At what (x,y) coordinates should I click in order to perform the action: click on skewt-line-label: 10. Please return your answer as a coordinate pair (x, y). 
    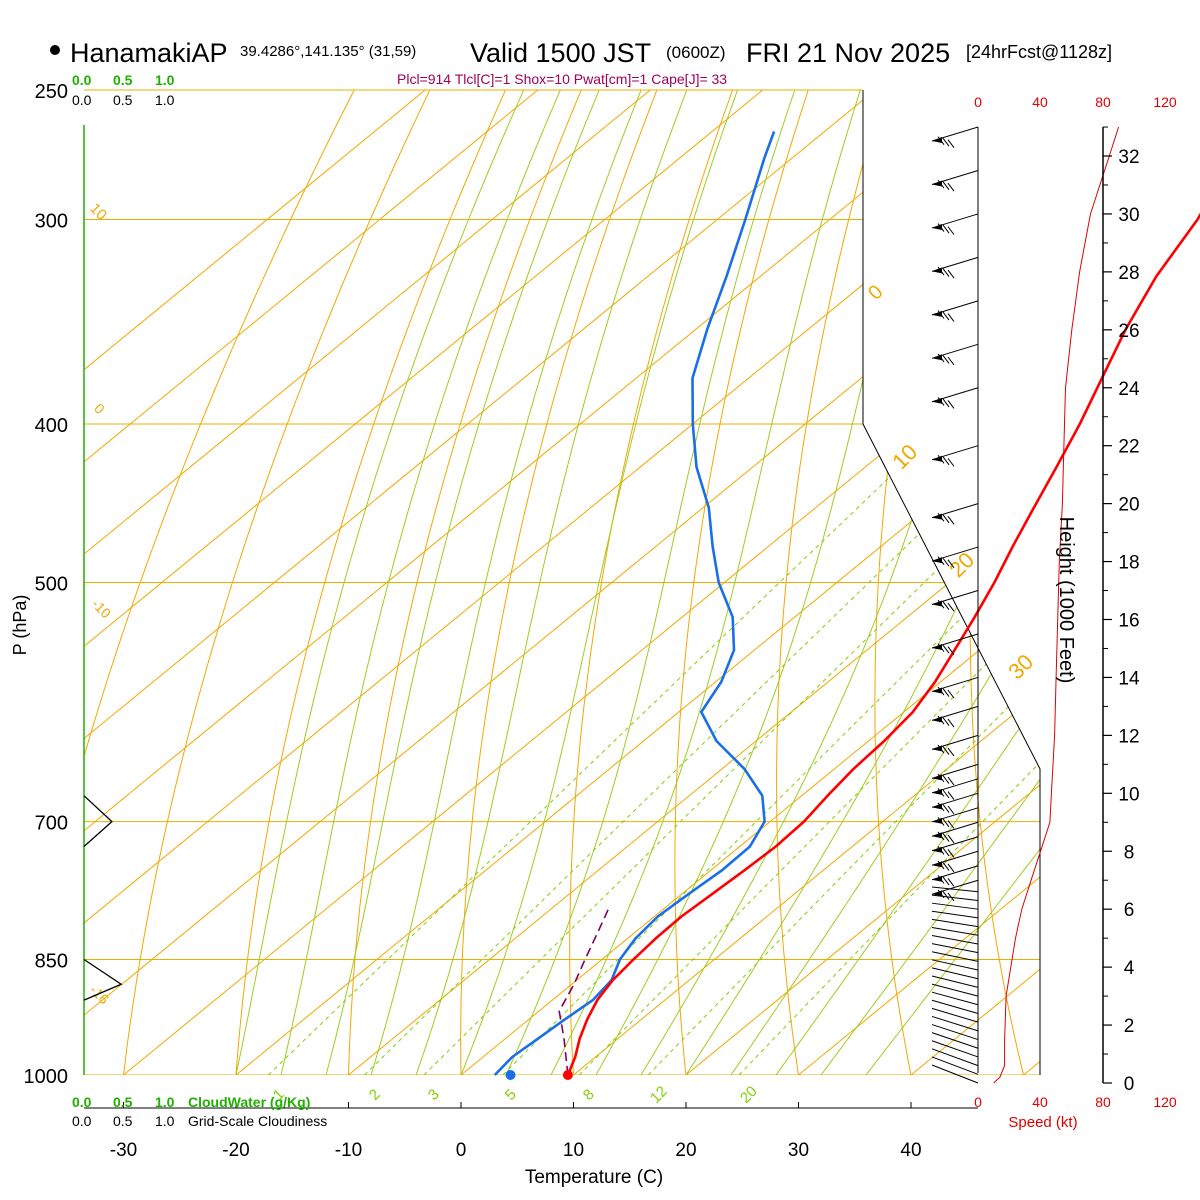
    Looking at the image, I should click on (904, 456).